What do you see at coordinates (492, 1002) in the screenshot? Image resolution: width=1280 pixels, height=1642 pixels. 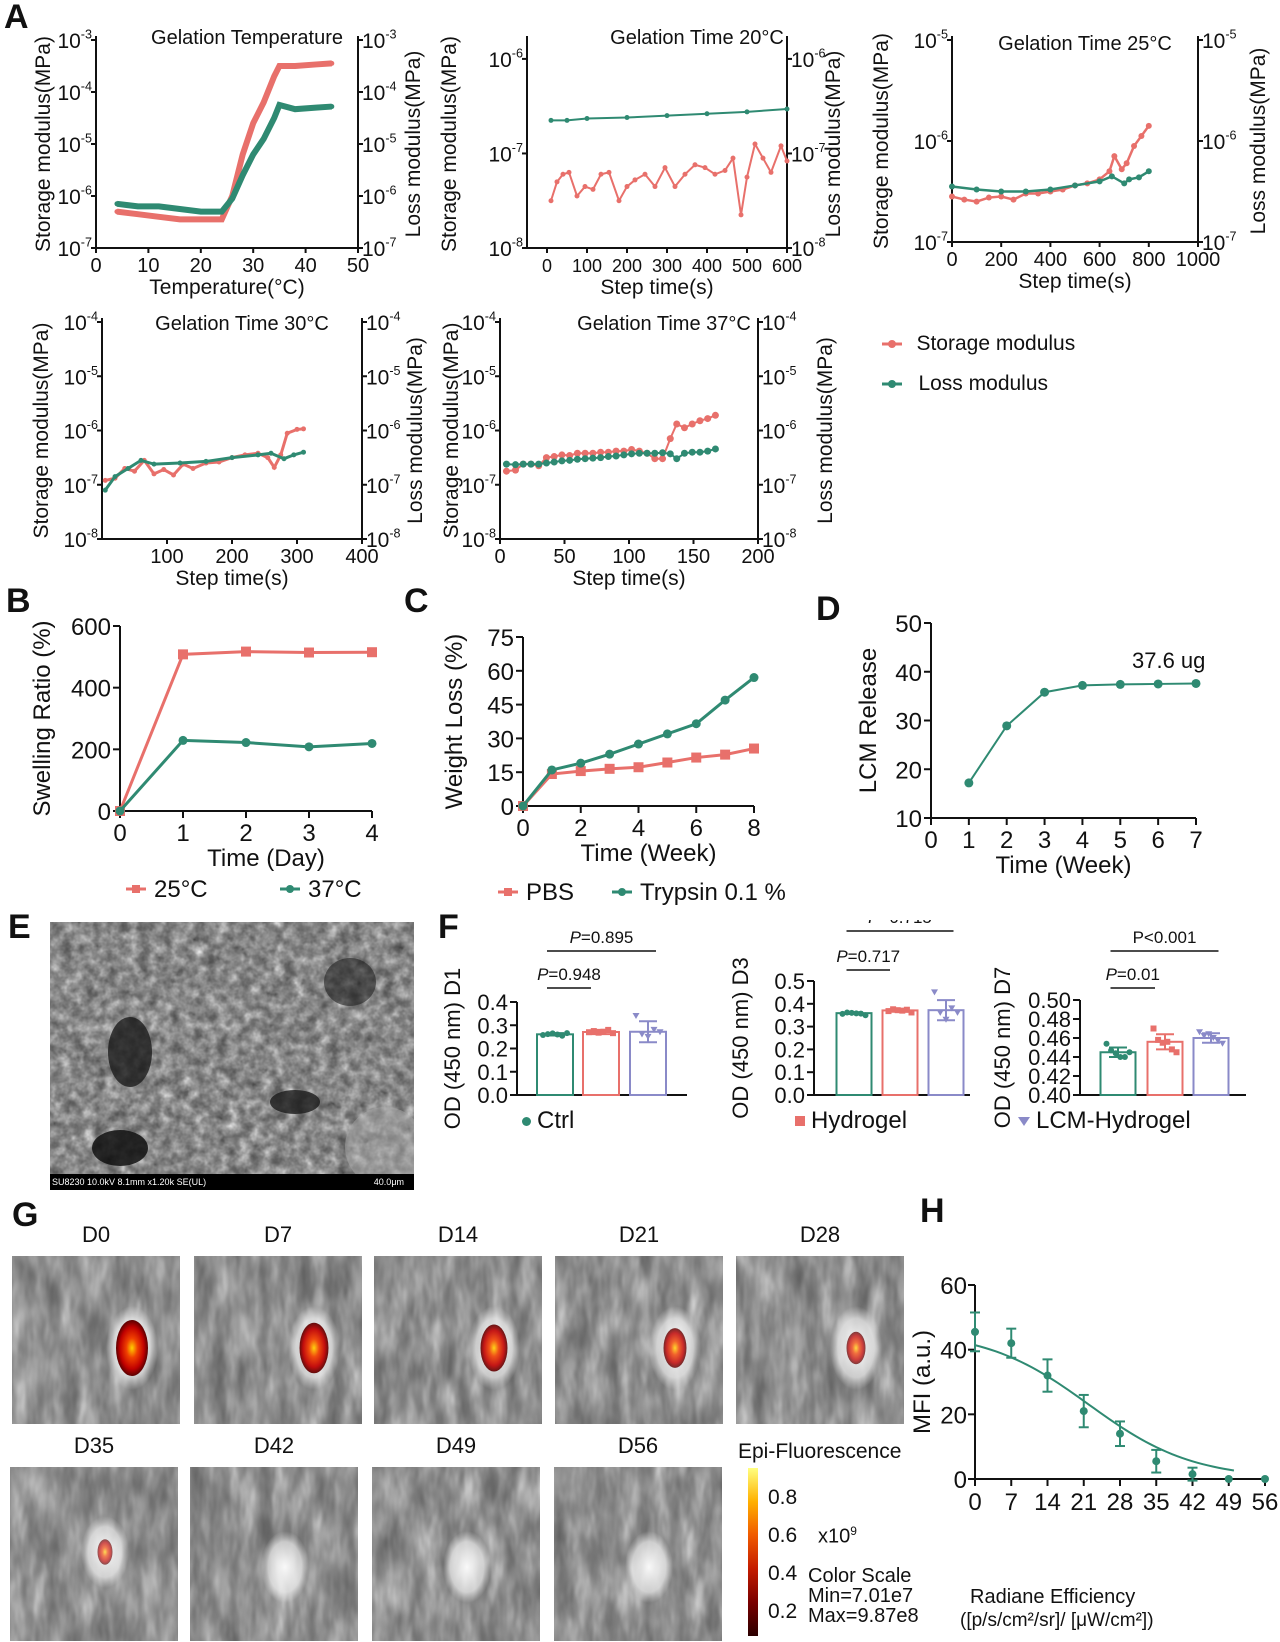 I see `y-tick-label: 0.4` at bounding box center [492, 1002].